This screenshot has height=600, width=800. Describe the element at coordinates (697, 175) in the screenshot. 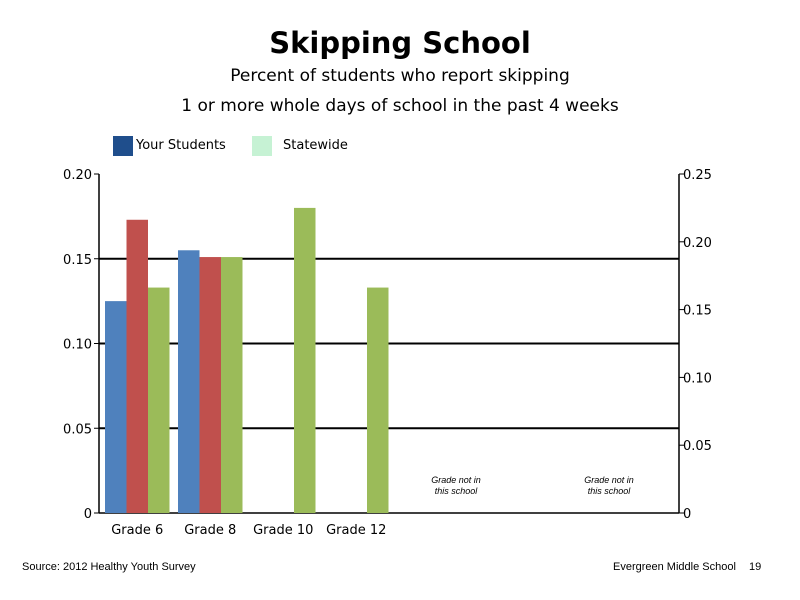

I see `y2-tick-label: 0.25` at that location.